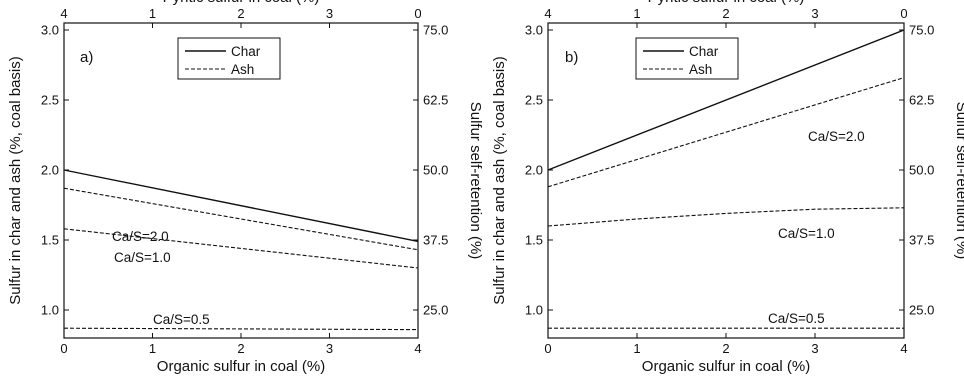 The width and height of the screenshot is (964, 385). I want to click on panel-label: b), so click(571, 57).